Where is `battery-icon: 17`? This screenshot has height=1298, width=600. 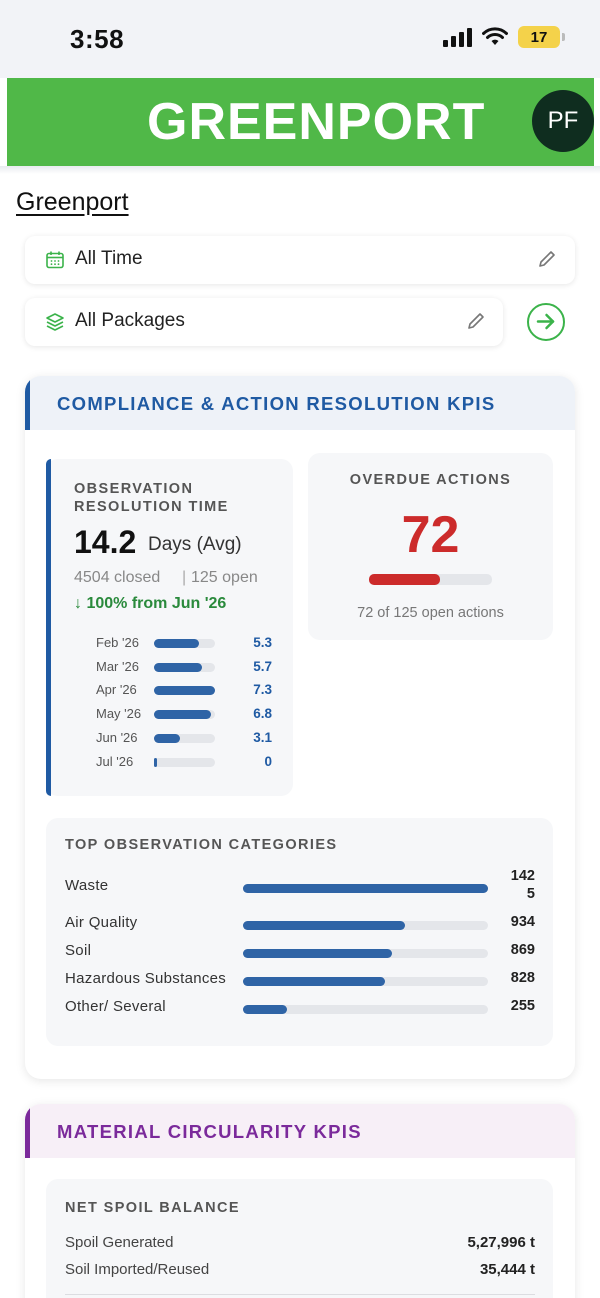
battery-icon: 17 is located at coordinates (541, 37).